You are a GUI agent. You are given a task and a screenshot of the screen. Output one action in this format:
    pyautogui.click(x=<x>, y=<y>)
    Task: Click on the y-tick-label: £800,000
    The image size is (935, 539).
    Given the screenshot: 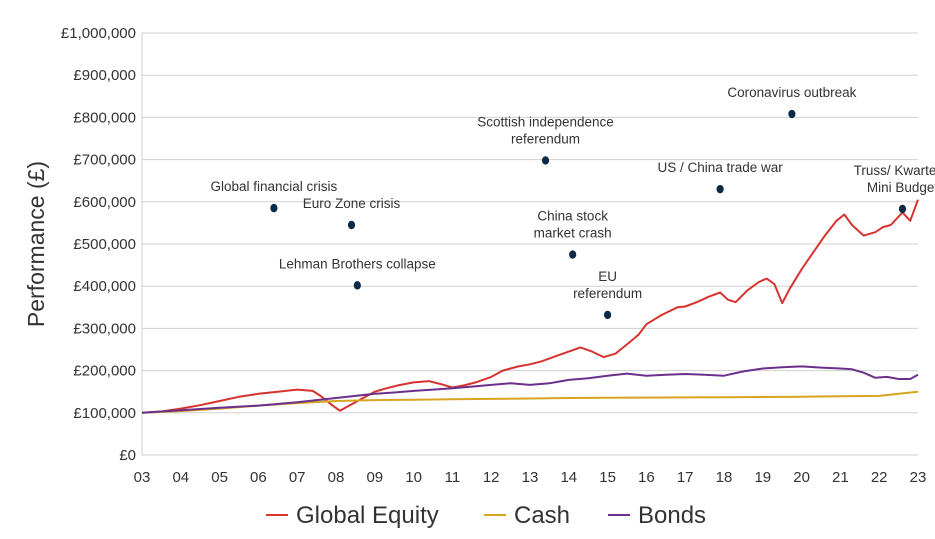 What is the action you would take?
    pyautogui.click(x=104, y=117)
    